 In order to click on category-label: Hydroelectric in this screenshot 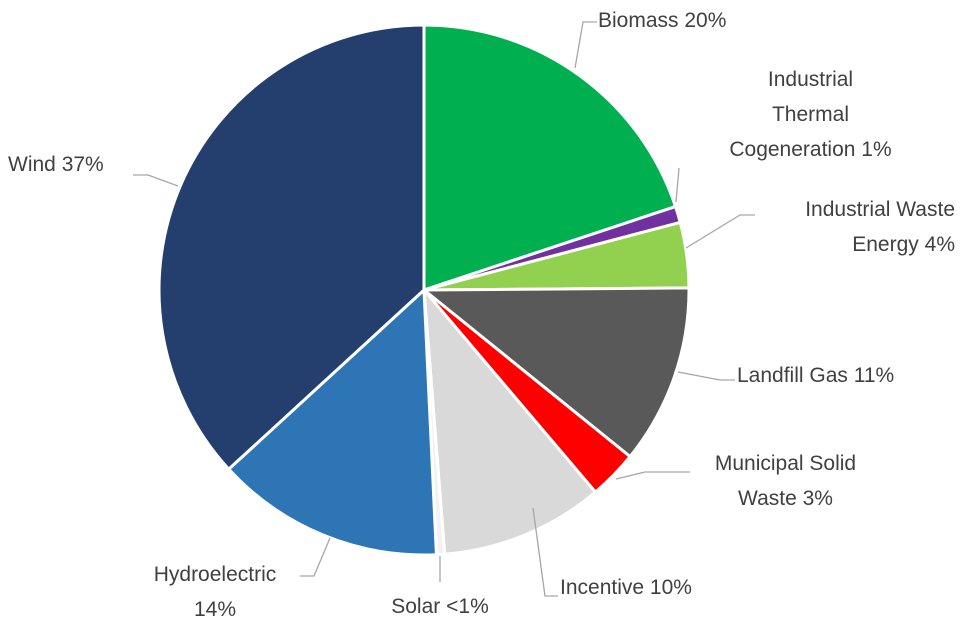, I will do `click(215, 574)`.